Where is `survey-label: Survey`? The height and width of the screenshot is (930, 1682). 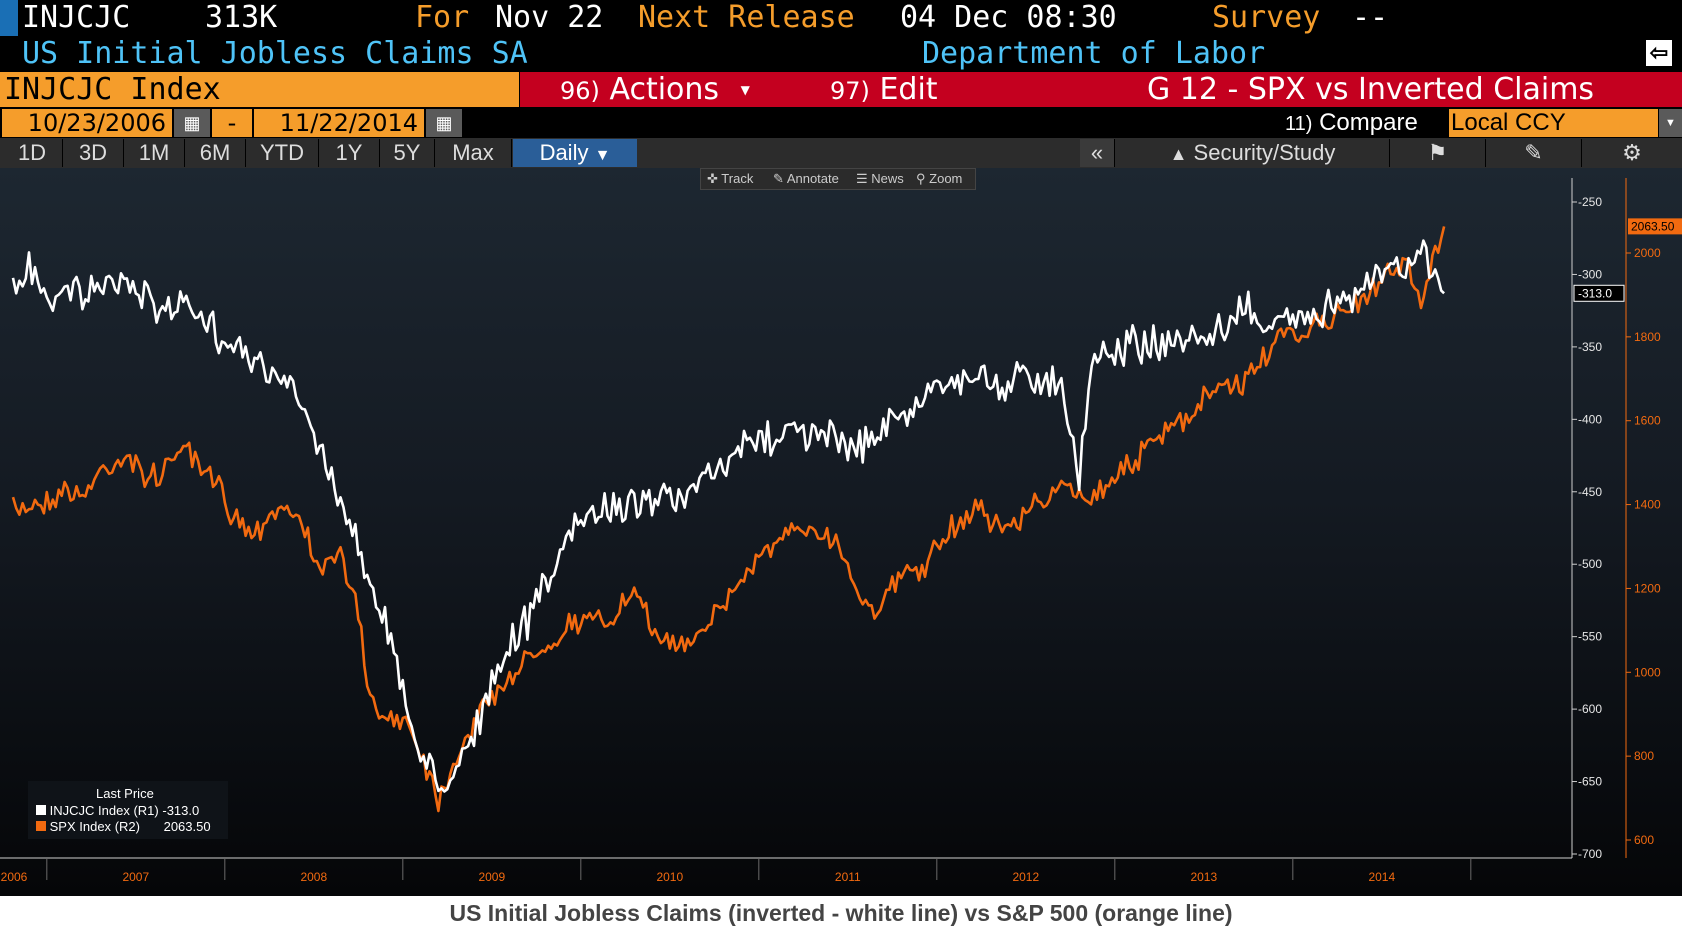
survey-label: Survey is located at coordinates (1266, 17).